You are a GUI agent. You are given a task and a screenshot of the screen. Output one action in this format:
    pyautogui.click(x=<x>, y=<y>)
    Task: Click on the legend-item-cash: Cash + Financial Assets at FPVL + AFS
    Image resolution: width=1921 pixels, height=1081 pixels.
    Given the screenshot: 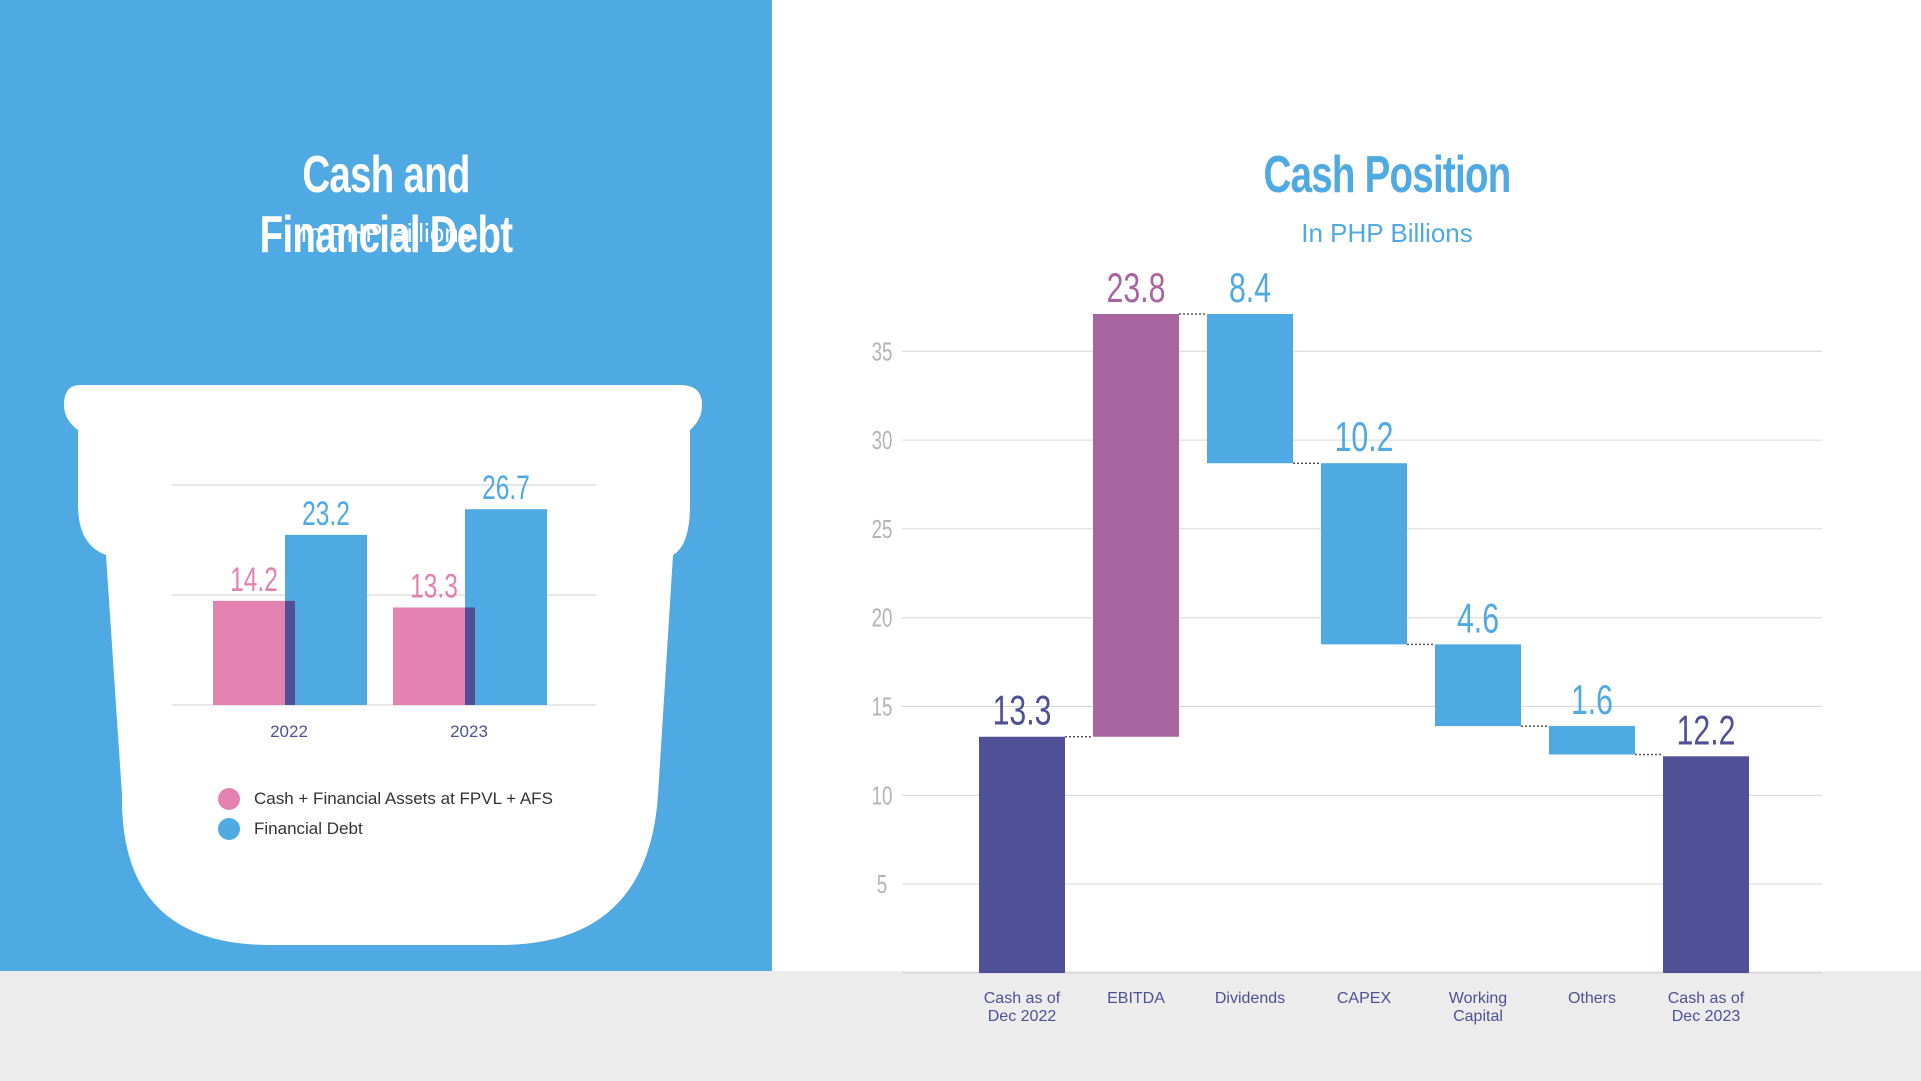 What is the action you would take?
    pyautogui.click(x=385, y=799)
    